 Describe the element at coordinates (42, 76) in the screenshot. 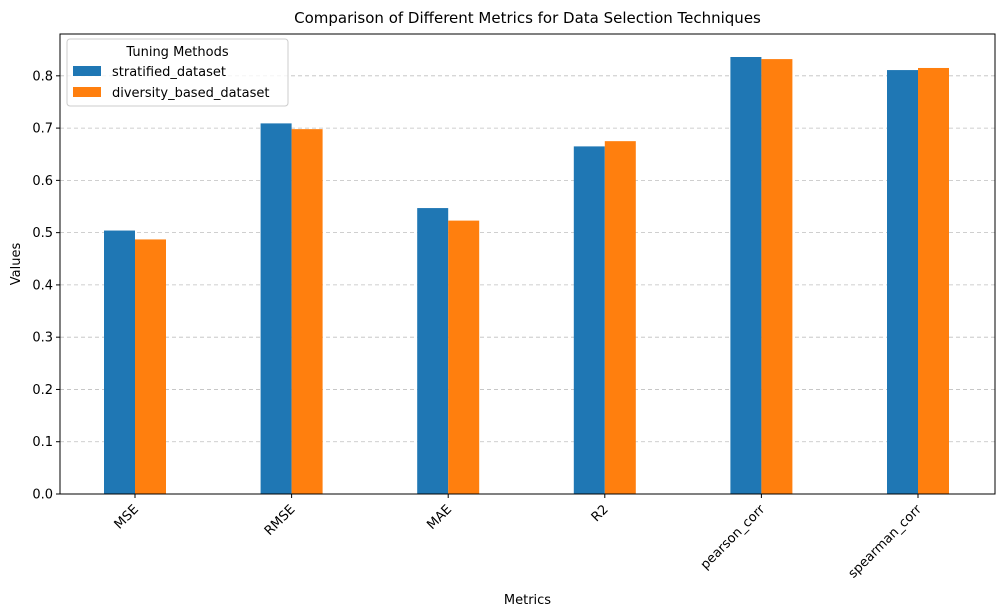

I see `y-tick-label: 0.8` at that location.